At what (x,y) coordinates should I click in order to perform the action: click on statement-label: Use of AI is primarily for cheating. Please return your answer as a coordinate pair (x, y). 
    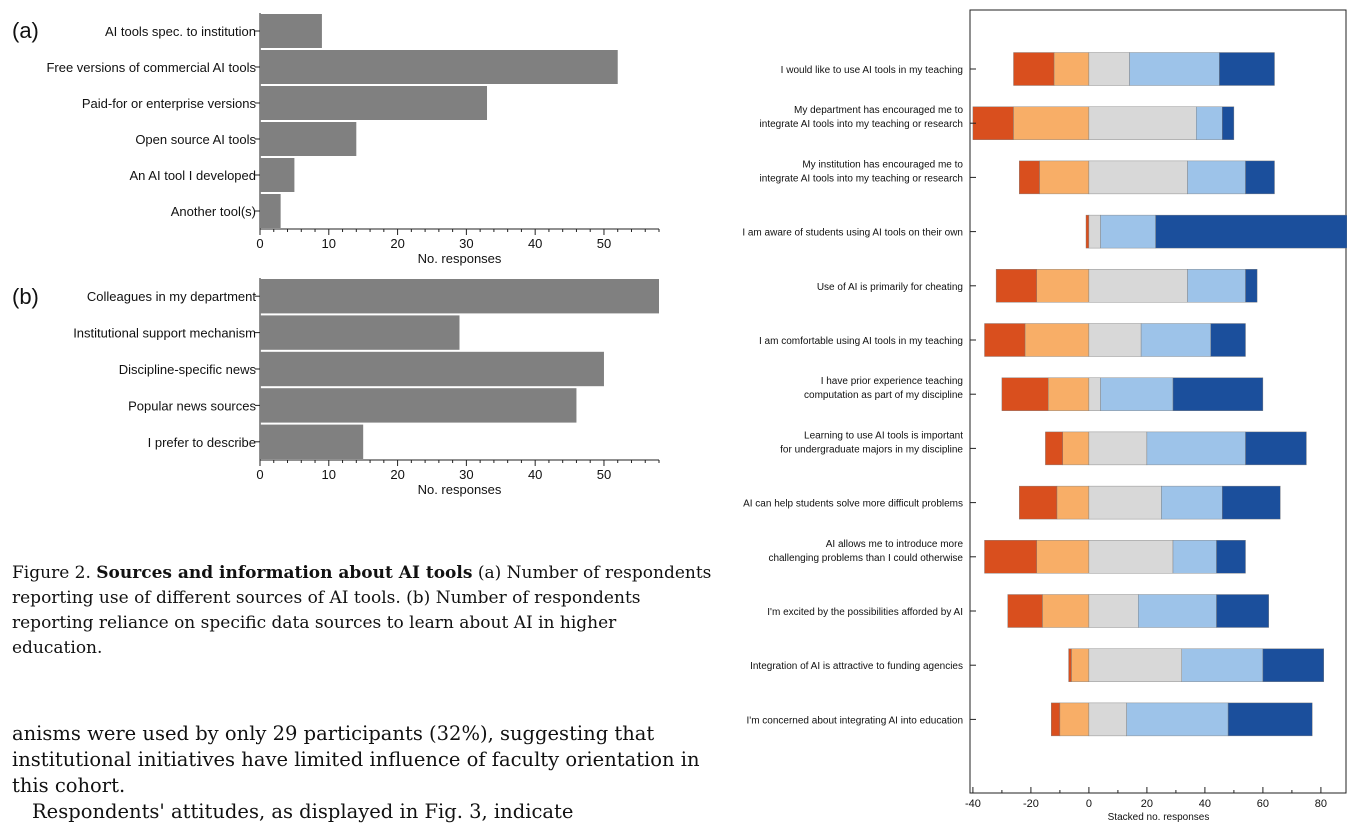
    Looking at the image, I should click on (890, 287).